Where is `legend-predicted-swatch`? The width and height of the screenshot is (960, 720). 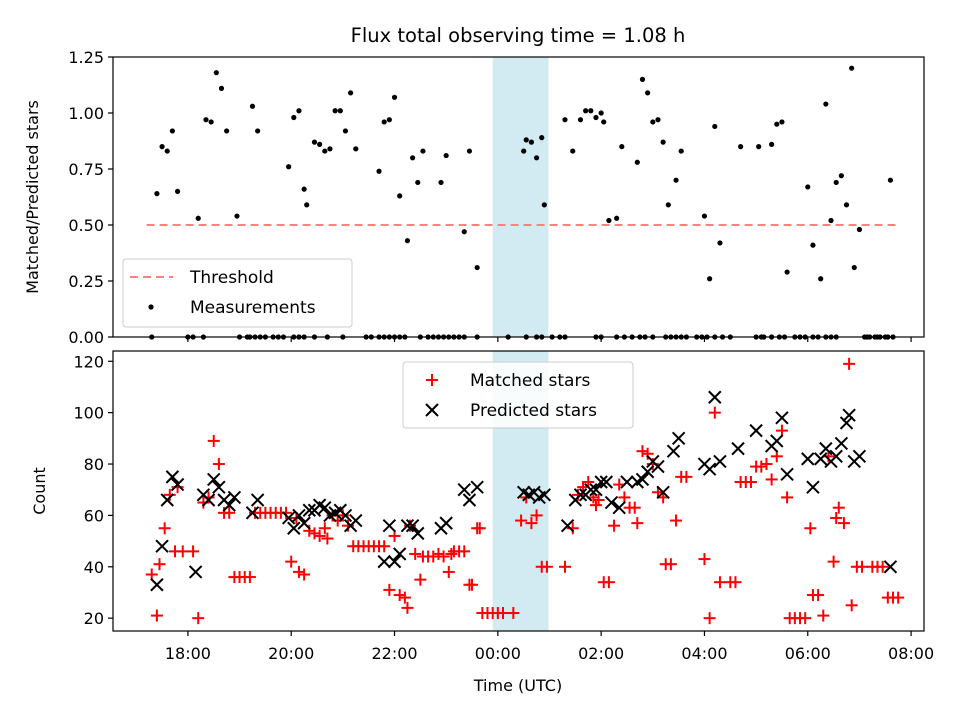 legend-predicted-swatch is located at coordinates (432, 410).